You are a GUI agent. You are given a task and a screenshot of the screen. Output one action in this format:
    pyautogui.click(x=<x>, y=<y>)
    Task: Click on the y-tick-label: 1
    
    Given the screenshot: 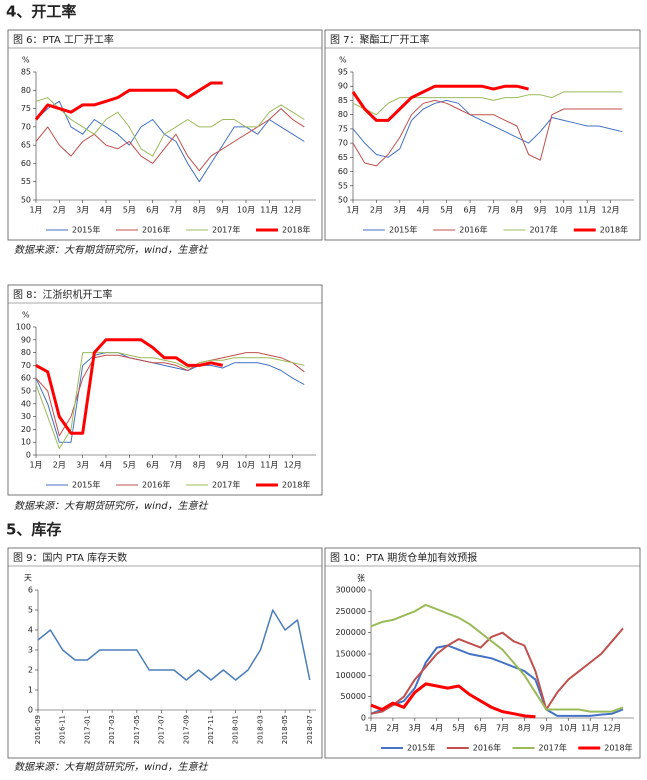 What is the action you would take?
    pyautogui.click(x=30, y=690)
    